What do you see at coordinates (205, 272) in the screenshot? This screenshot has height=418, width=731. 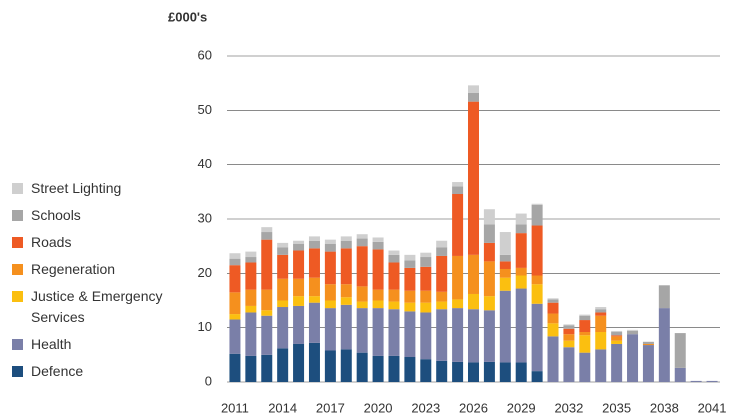 I see `y-tick-label: 20` at bounding box center [205, 272].